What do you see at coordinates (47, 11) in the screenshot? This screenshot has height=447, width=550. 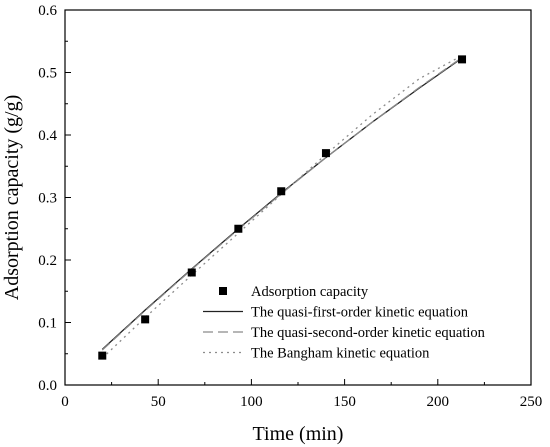 I see `y-tick-label: 0.6` at bounding box center [47, 11].